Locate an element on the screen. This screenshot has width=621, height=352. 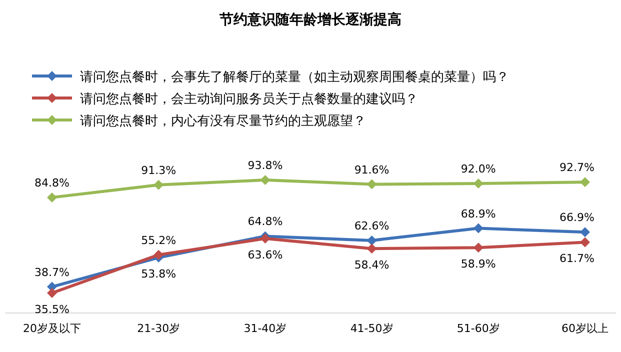
data-label: 35.5% is located at coordinates (52, 309).